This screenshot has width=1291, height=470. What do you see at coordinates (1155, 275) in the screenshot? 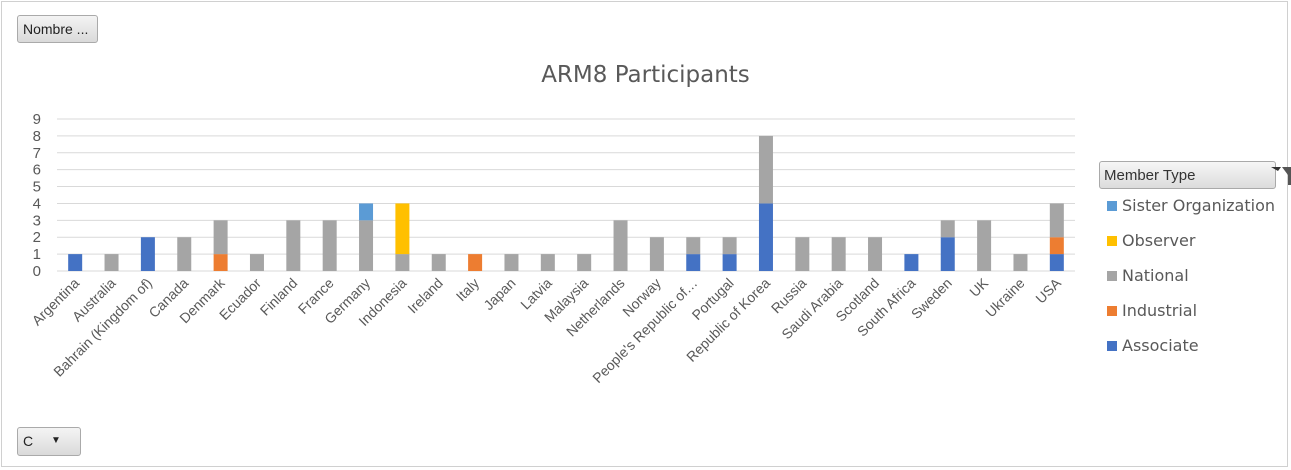
I see `legend-label: National` at bounding box center [1155, 275].